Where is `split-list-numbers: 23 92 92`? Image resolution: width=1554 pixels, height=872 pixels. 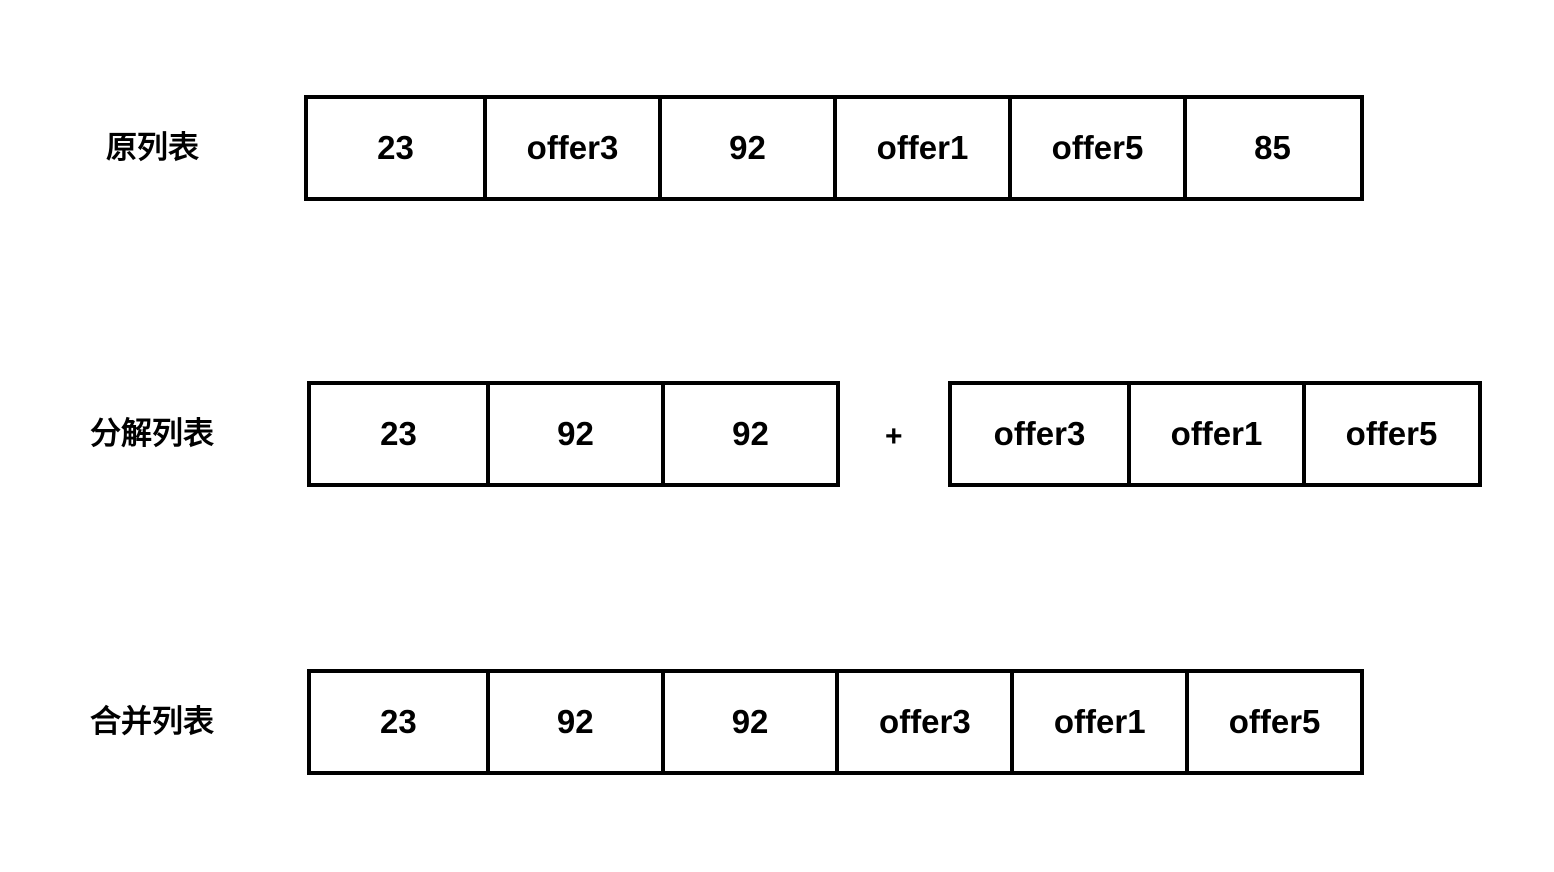
split-list-numbers: 23 92 92 is located at coordinates (573, 434).